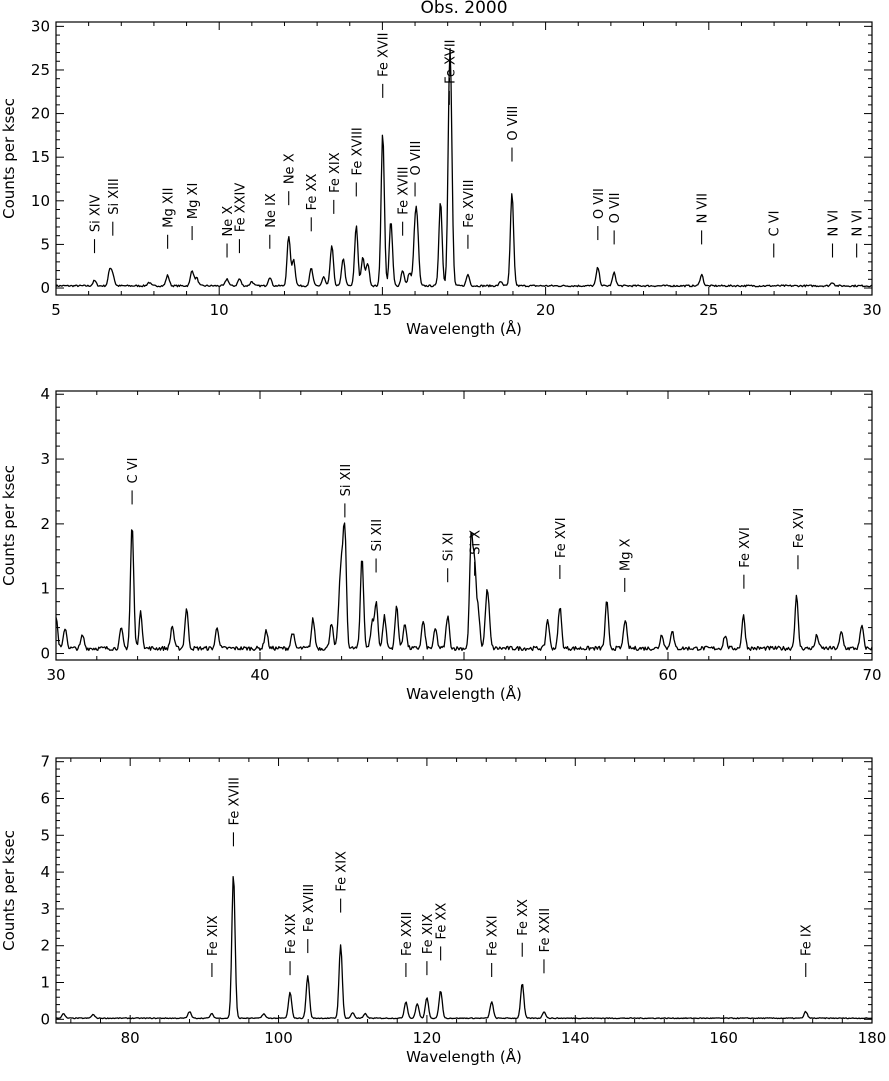 This screenshot has height=1081, width=889. Describe the element at coordinates (40, 26) in the screenshot. I see `y-tick-label: 30` at that location.